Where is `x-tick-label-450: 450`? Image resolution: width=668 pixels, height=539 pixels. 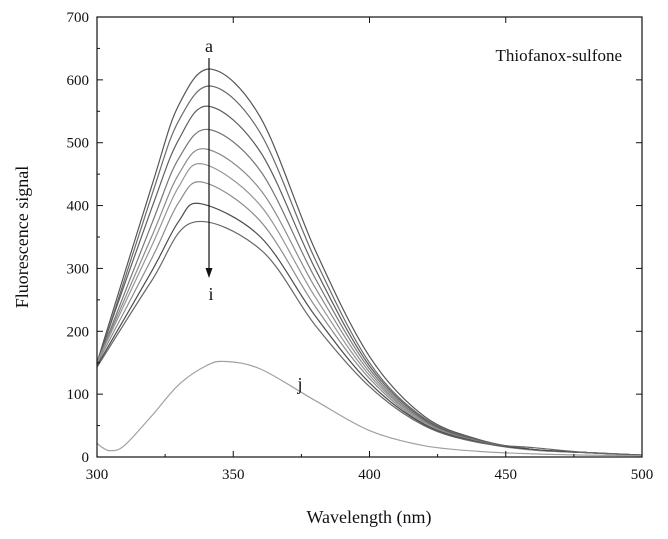 x-tick-label-450: 450 is located at coordinates (506, 475).